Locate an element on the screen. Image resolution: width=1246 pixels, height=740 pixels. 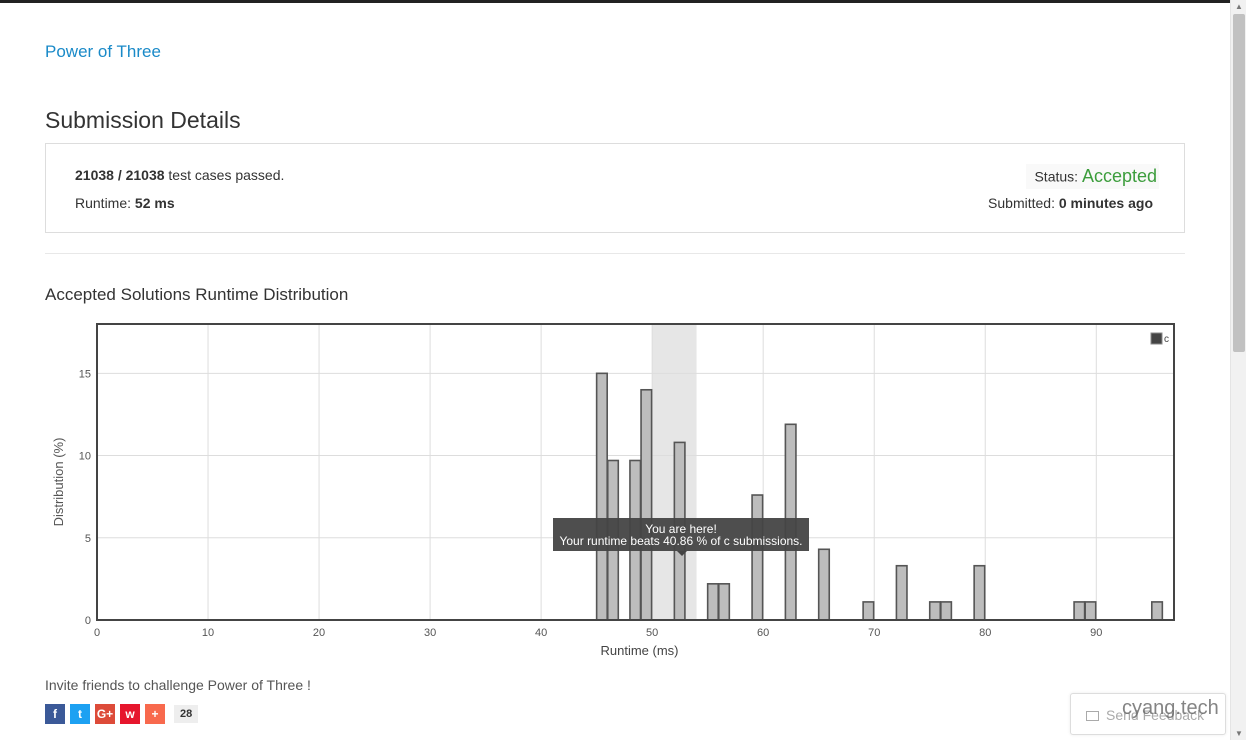
status-badge: Accepted is located at coordinates (1119, 176).